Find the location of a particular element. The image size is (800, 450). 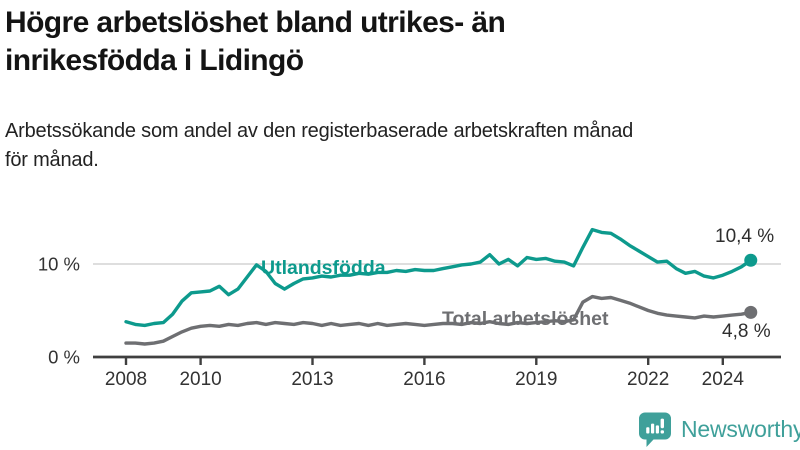

series-label-total-arbetsloshet: Total arbetslöshet is located at coordinates (525, 319).